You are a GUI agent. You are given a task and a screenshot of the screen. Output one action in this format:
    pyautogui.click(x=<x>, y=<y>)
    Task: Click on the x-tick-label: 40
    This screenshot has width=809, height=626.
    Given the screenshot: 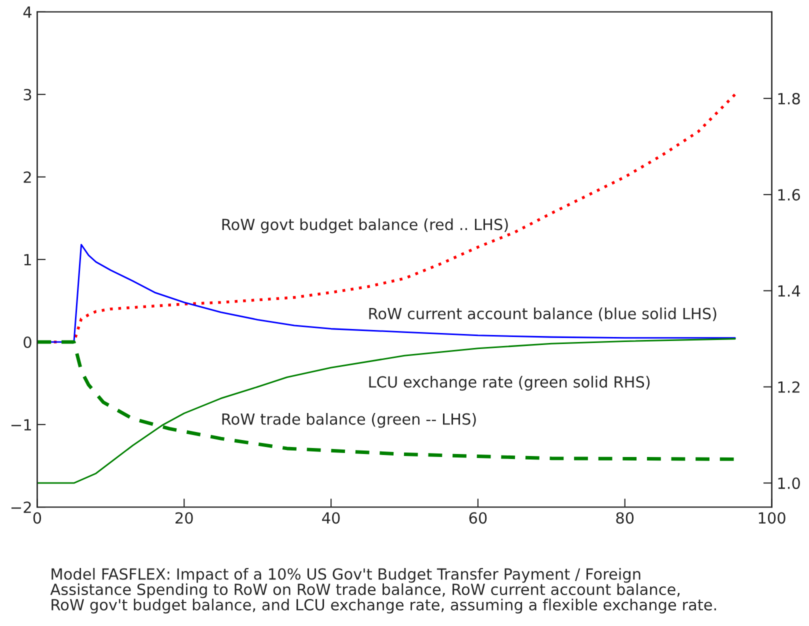 What is the action you would take?
    pyautogui.click(x=331, y=518)
    